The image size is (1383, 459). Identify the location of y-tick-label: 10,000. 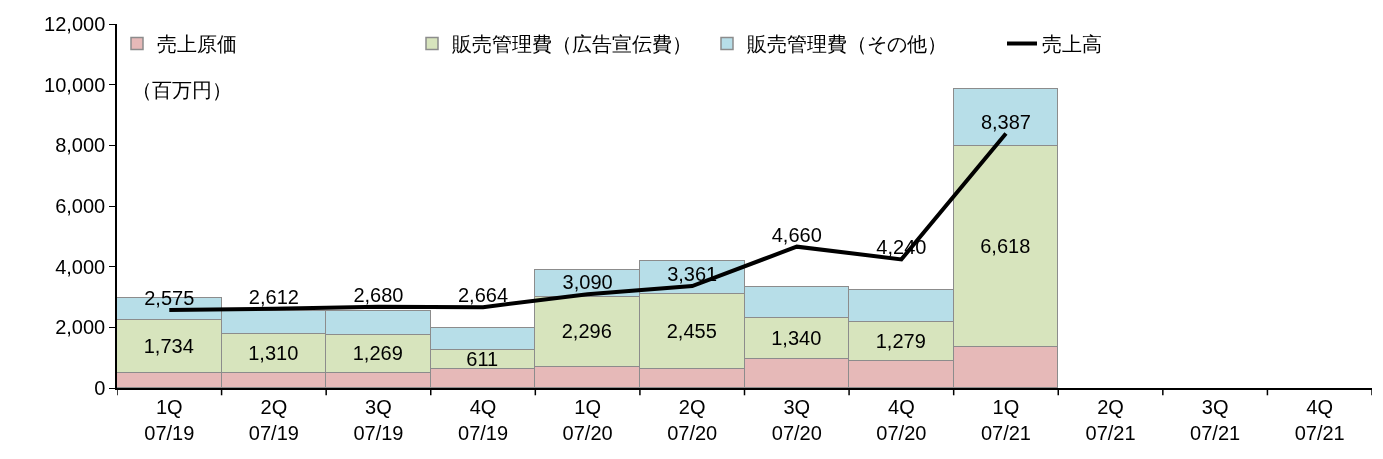
(75, 84).